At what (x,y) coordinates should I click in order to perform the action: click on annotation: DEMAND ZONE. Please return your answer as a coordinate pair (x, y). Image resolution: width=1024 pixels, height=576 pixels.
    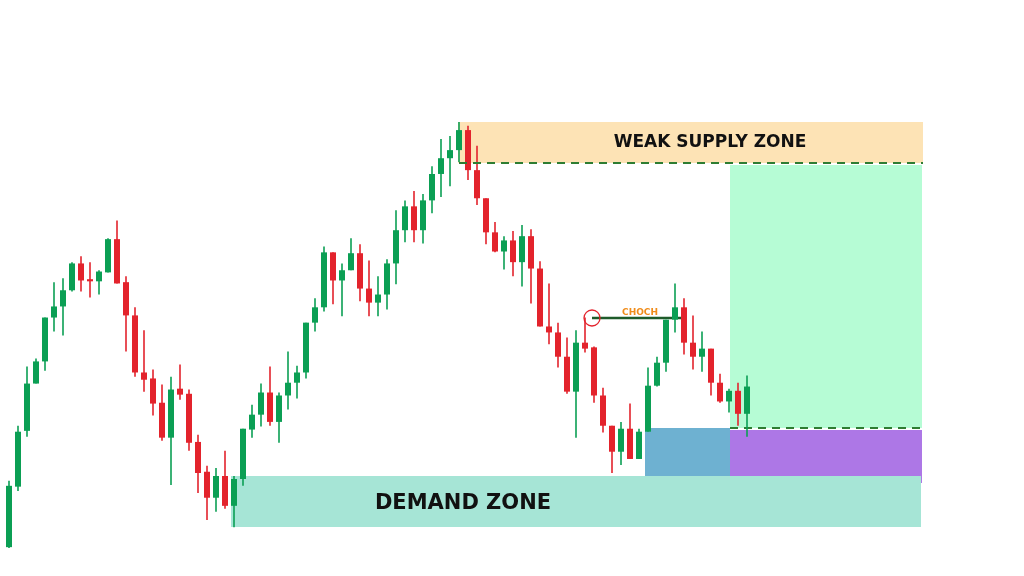
    Looking at the image, I should click on (463, 502).